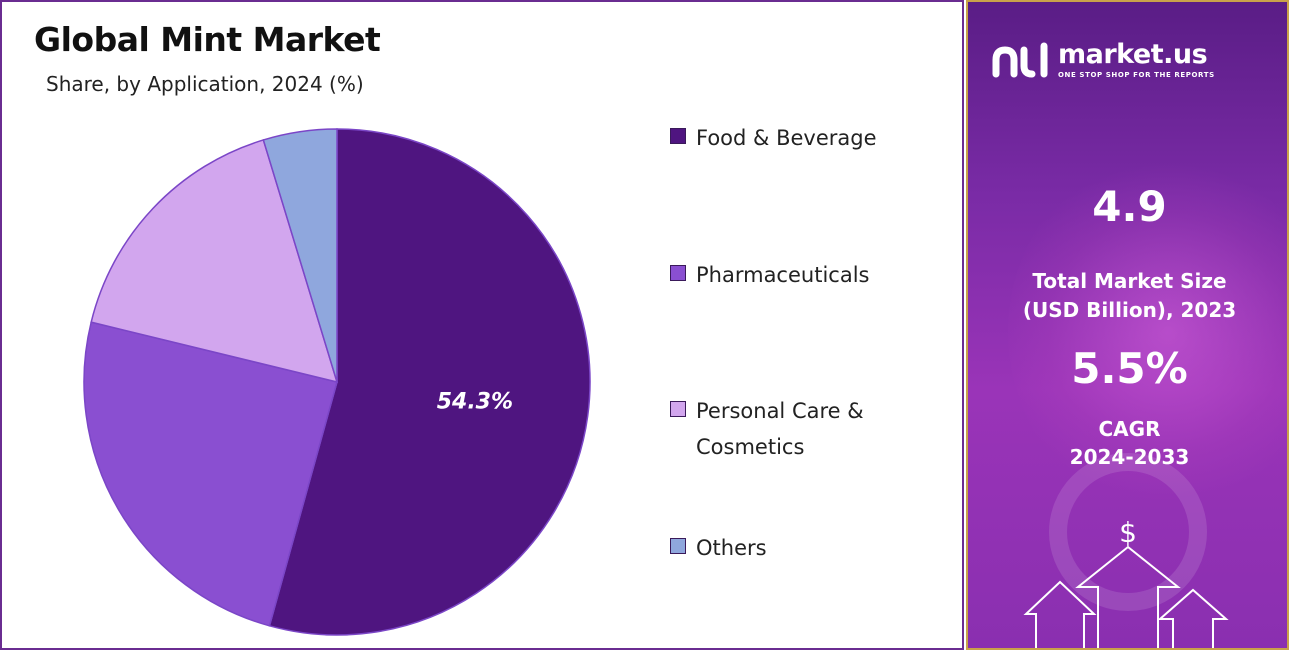 This screenshot has width=1289, height=654. Describe the element at coordinates (1129, 457) in the screenshot. I see `cagr-period: 2024-2033` at that location.